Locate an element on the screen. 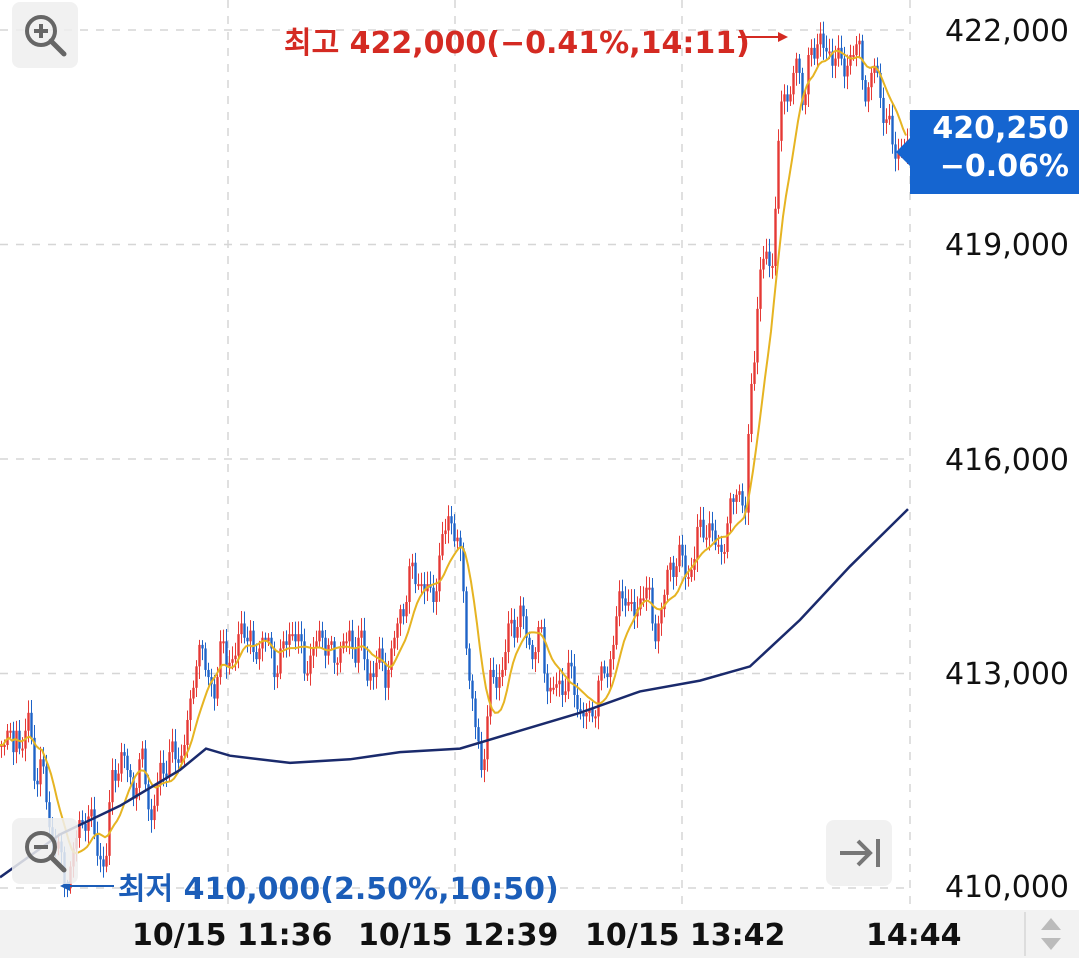  x-tick-label: 10/15 12:39 is located at coordinates (458, 935).